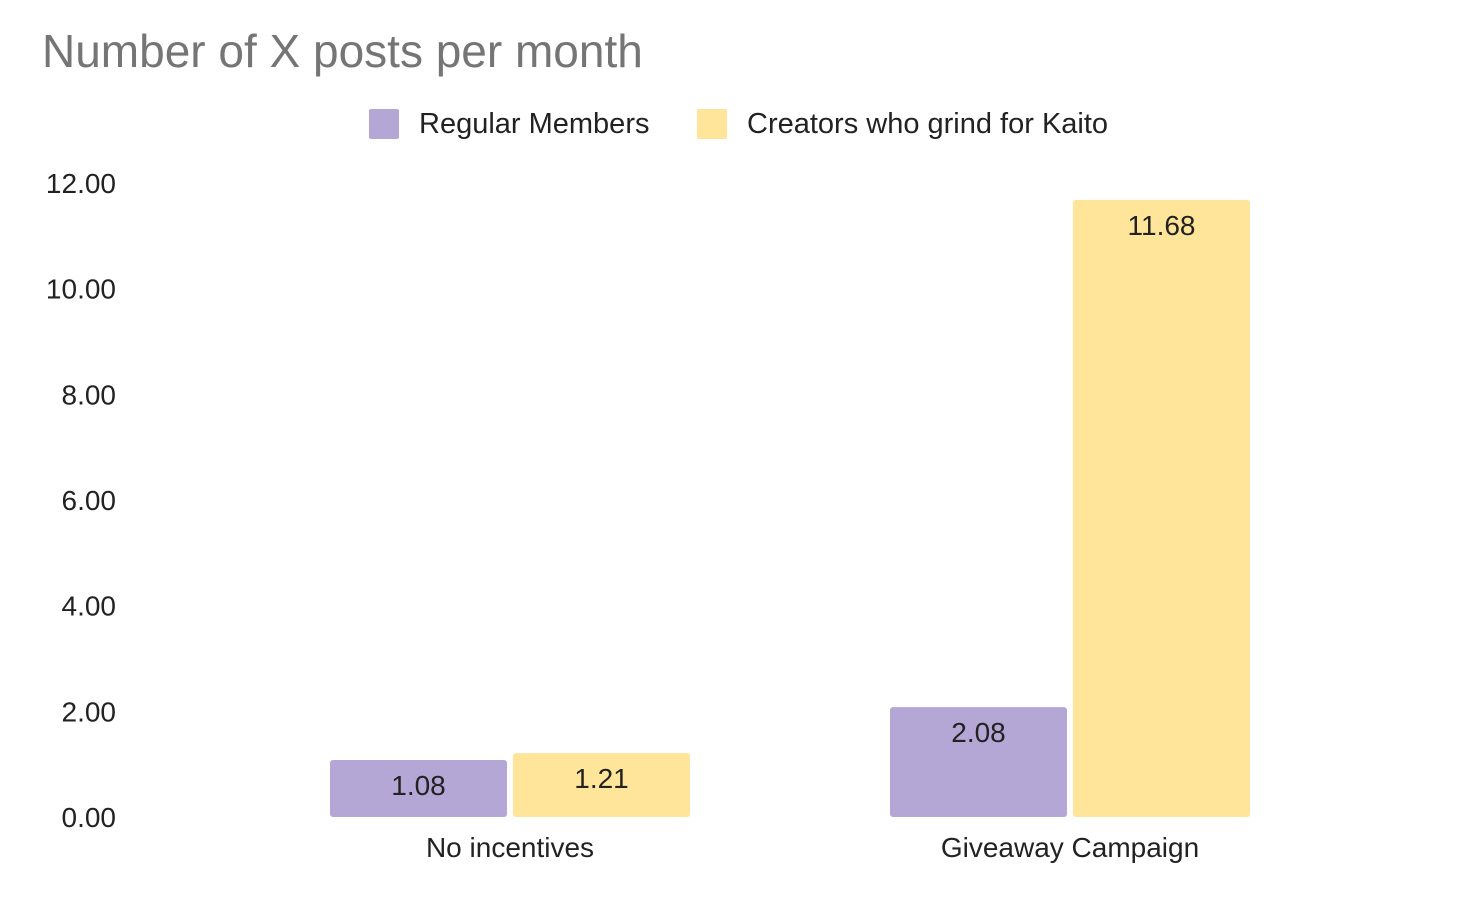 Image resolution: width=1484 pixels, height=902 pixels. I want to click on data-label: 1.08, so click(418, 785).